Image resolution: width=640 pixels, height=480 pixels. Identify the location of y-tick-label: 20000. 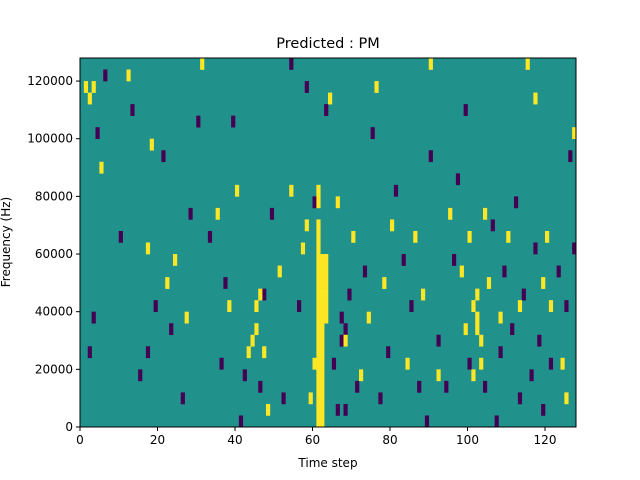
(54, 369).